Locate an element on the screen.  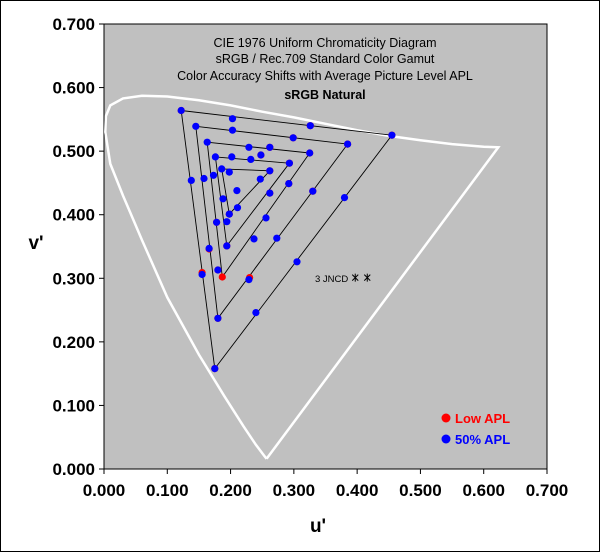
y-tick-label: 0.600 is located at coordinates (73, 88).